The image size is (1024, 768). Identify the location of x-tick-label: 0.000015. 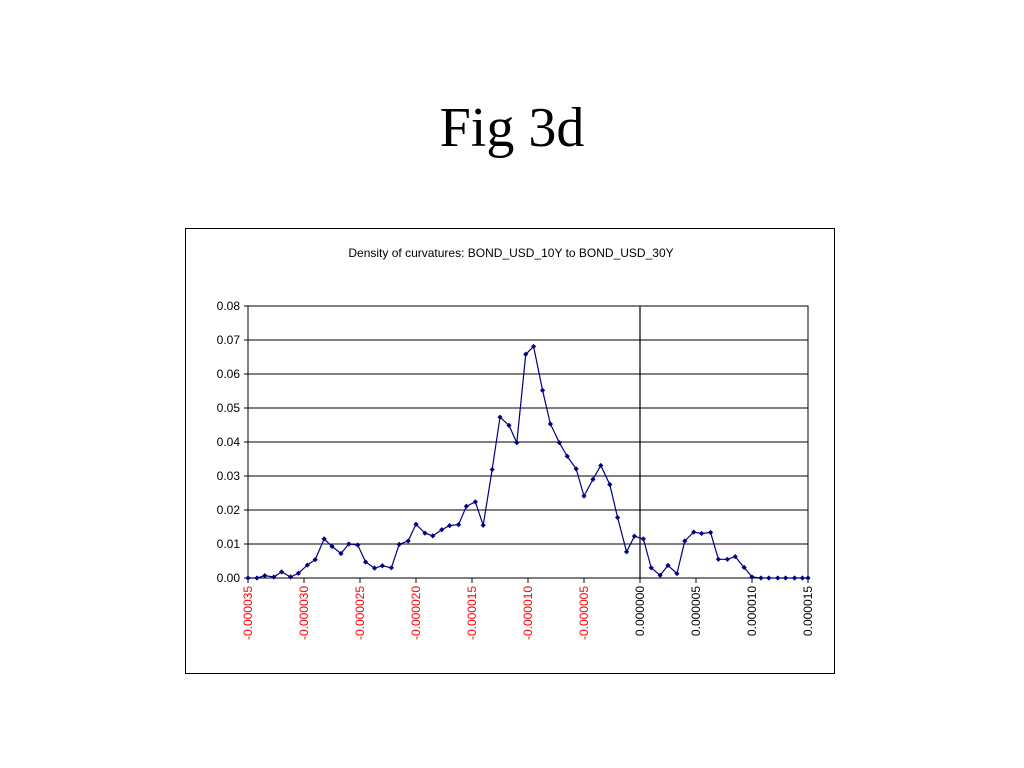
(808, 611).